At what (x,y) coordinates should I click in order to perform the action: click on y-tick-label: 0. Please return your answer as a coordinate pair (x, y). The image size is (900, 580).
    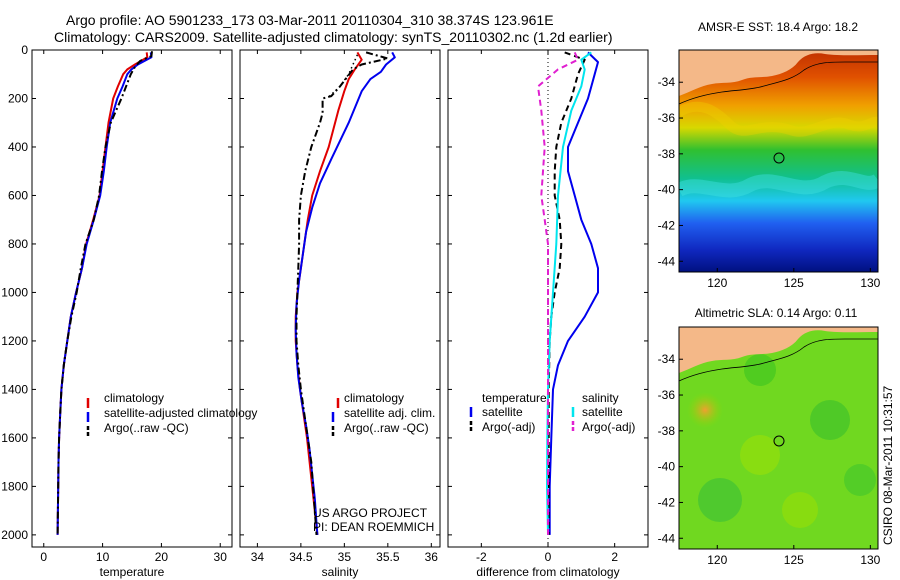
    Looking at the image, I should click on (24, 50).